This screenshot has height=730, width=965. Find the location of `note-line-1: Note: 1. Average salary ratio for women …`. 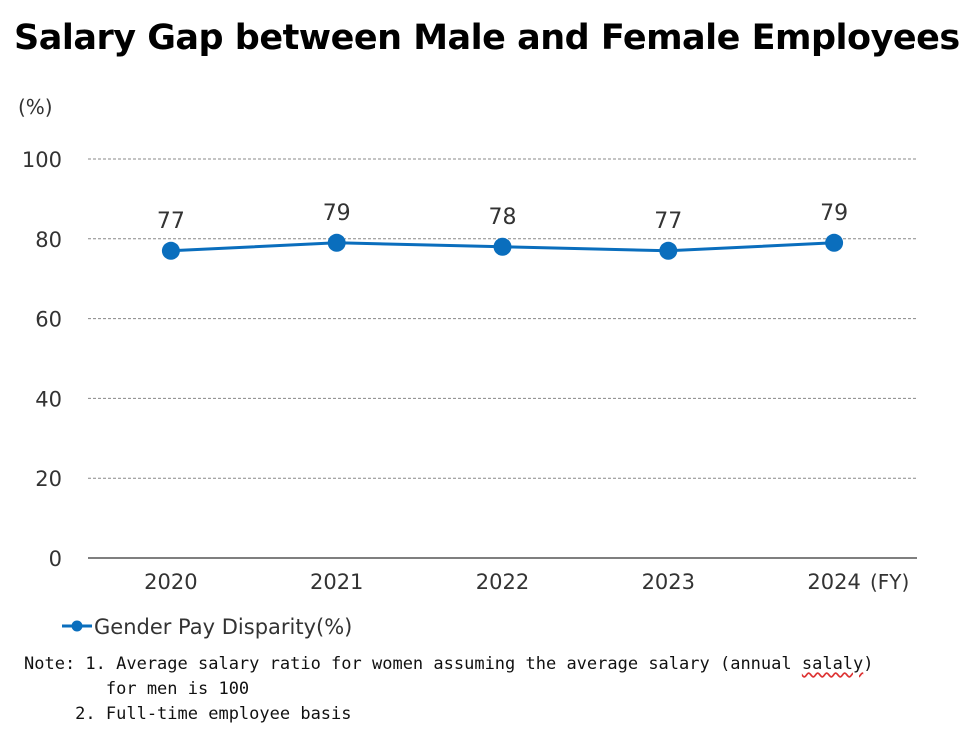

note-line-1: Note: 1. Average salary ratio for women … is located at coordinates (449, 664).